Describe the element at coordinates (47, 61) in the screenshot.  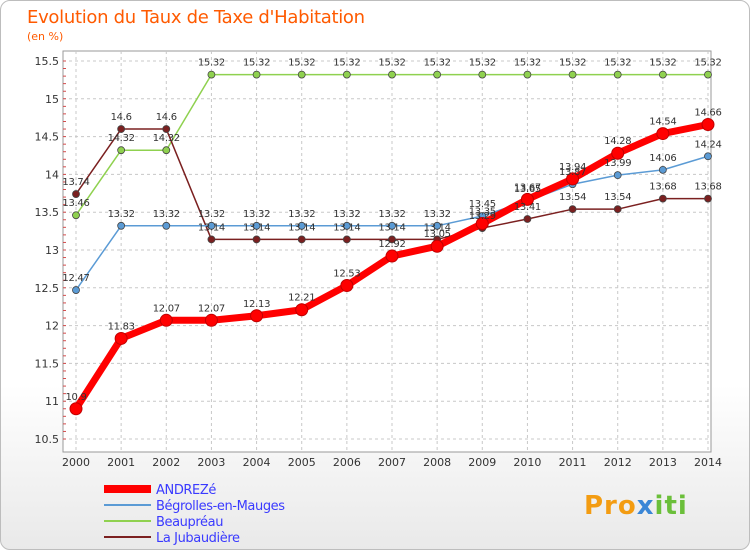
I see `y-tick-label: 15.5` at that location.